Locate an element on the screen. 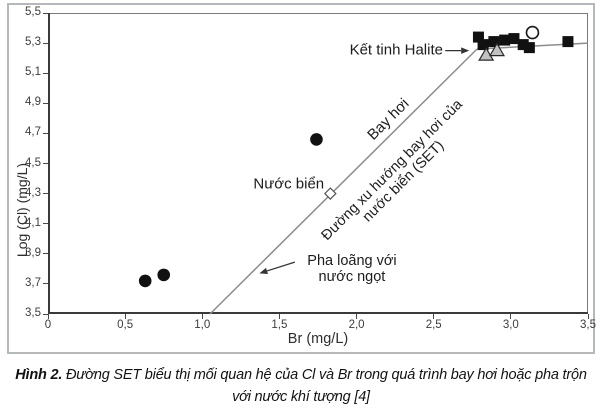 This screenshot has height=416, width=602. marker-open-diamond is located at coordinates (330, 193).